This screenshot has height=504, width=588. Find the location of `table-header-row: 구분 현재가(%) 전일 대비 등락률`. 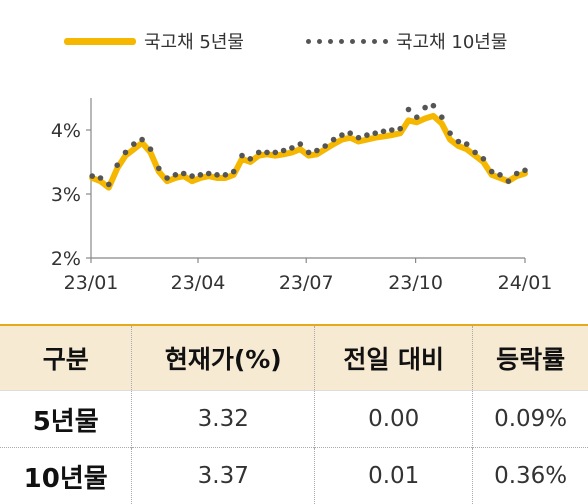

table-header-row: 구분 현재가(%) 전일 대비 등락률 is located at coordinates (294, 358).